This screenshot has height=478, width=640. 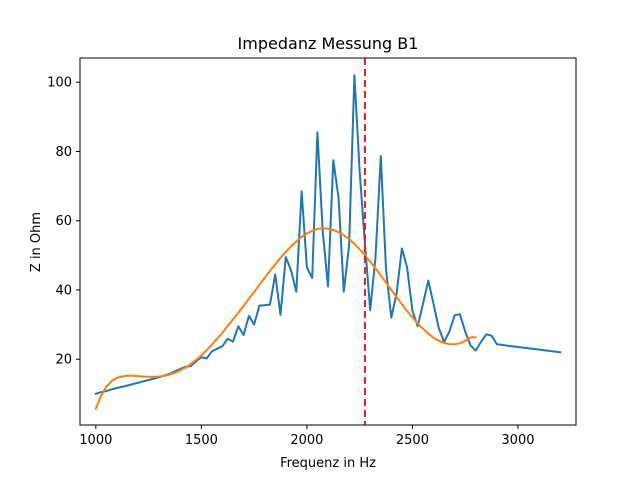 What do you see at coordinates (63, 221) in the screenshot?
I see `y-tick-label: 60` at bounding box center [63, 221].